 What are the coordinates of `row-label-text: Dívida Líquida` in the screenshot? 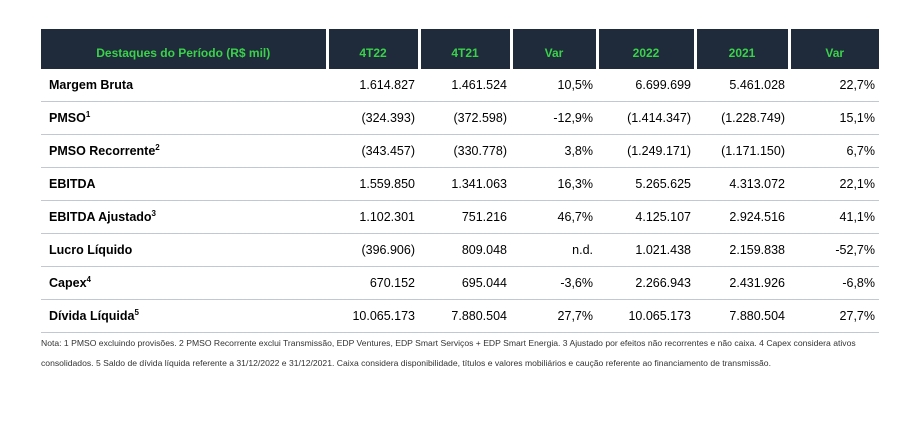 It's located at (92, 316).